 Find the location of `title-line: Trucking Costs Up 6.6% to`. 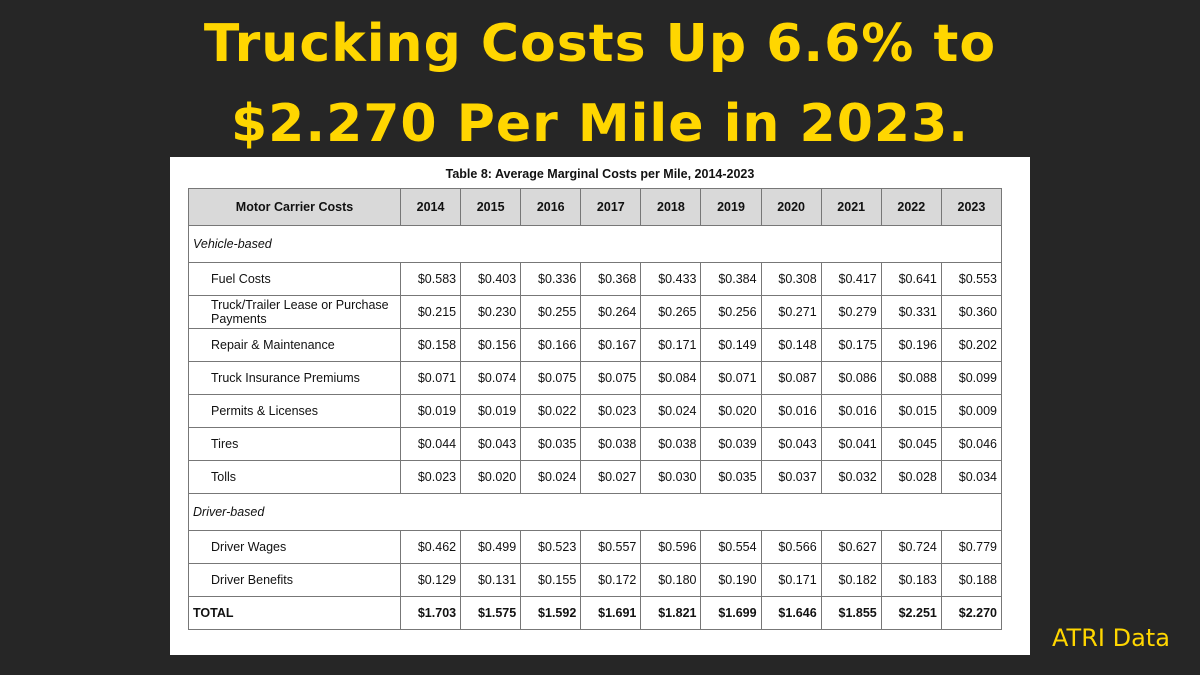

title-line: Trucking Costs Up 6.6% to is located at coordinates (600, 44).